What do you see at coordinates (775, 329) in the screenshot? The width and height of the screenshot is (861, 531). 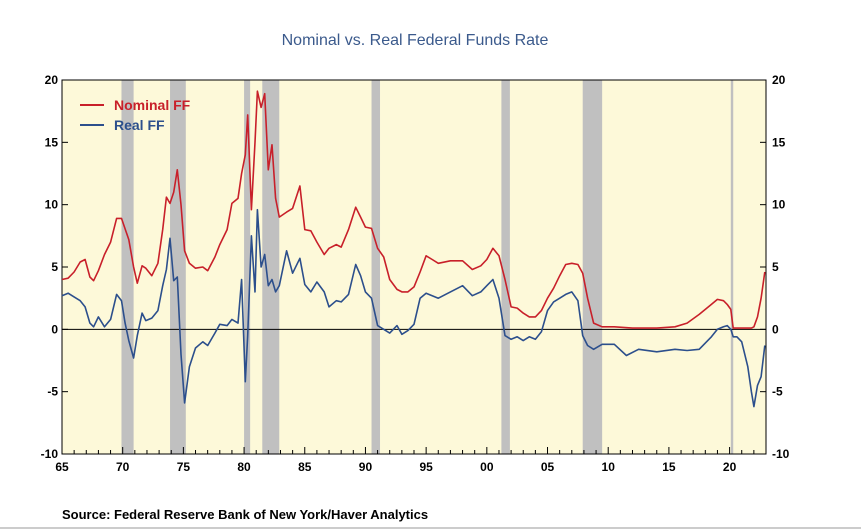 I see `y-tick-label-right: 0` at bounding box center [775, 329].